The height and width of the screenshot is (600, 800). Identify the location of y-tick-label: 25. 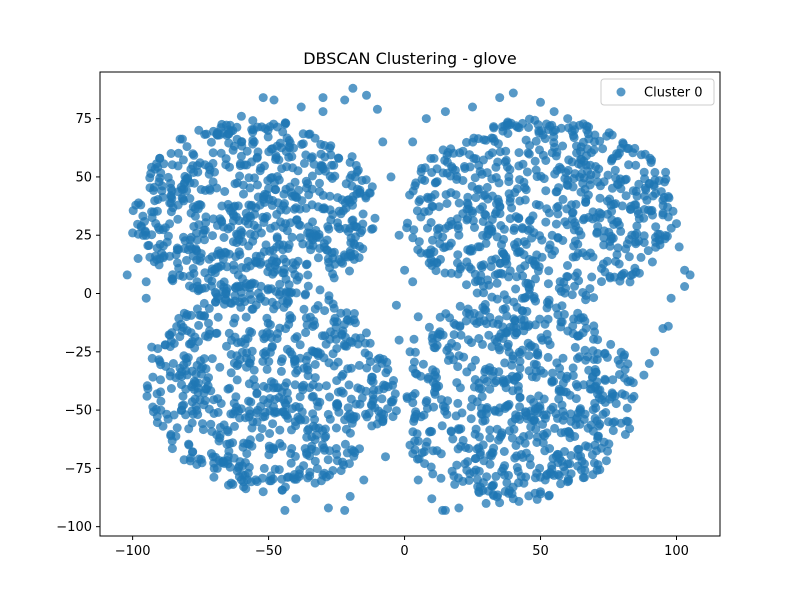
(83, 236).